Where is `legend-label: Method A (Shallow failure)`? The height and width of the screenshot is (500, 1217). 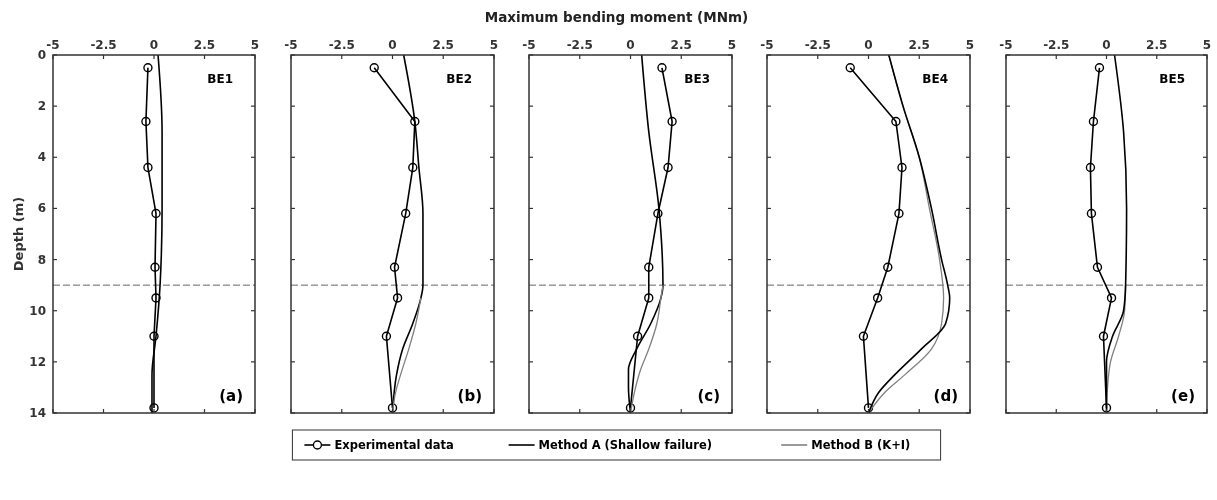
legend-label: Method A (Shallow failure) is located at coordinates (625, 445).